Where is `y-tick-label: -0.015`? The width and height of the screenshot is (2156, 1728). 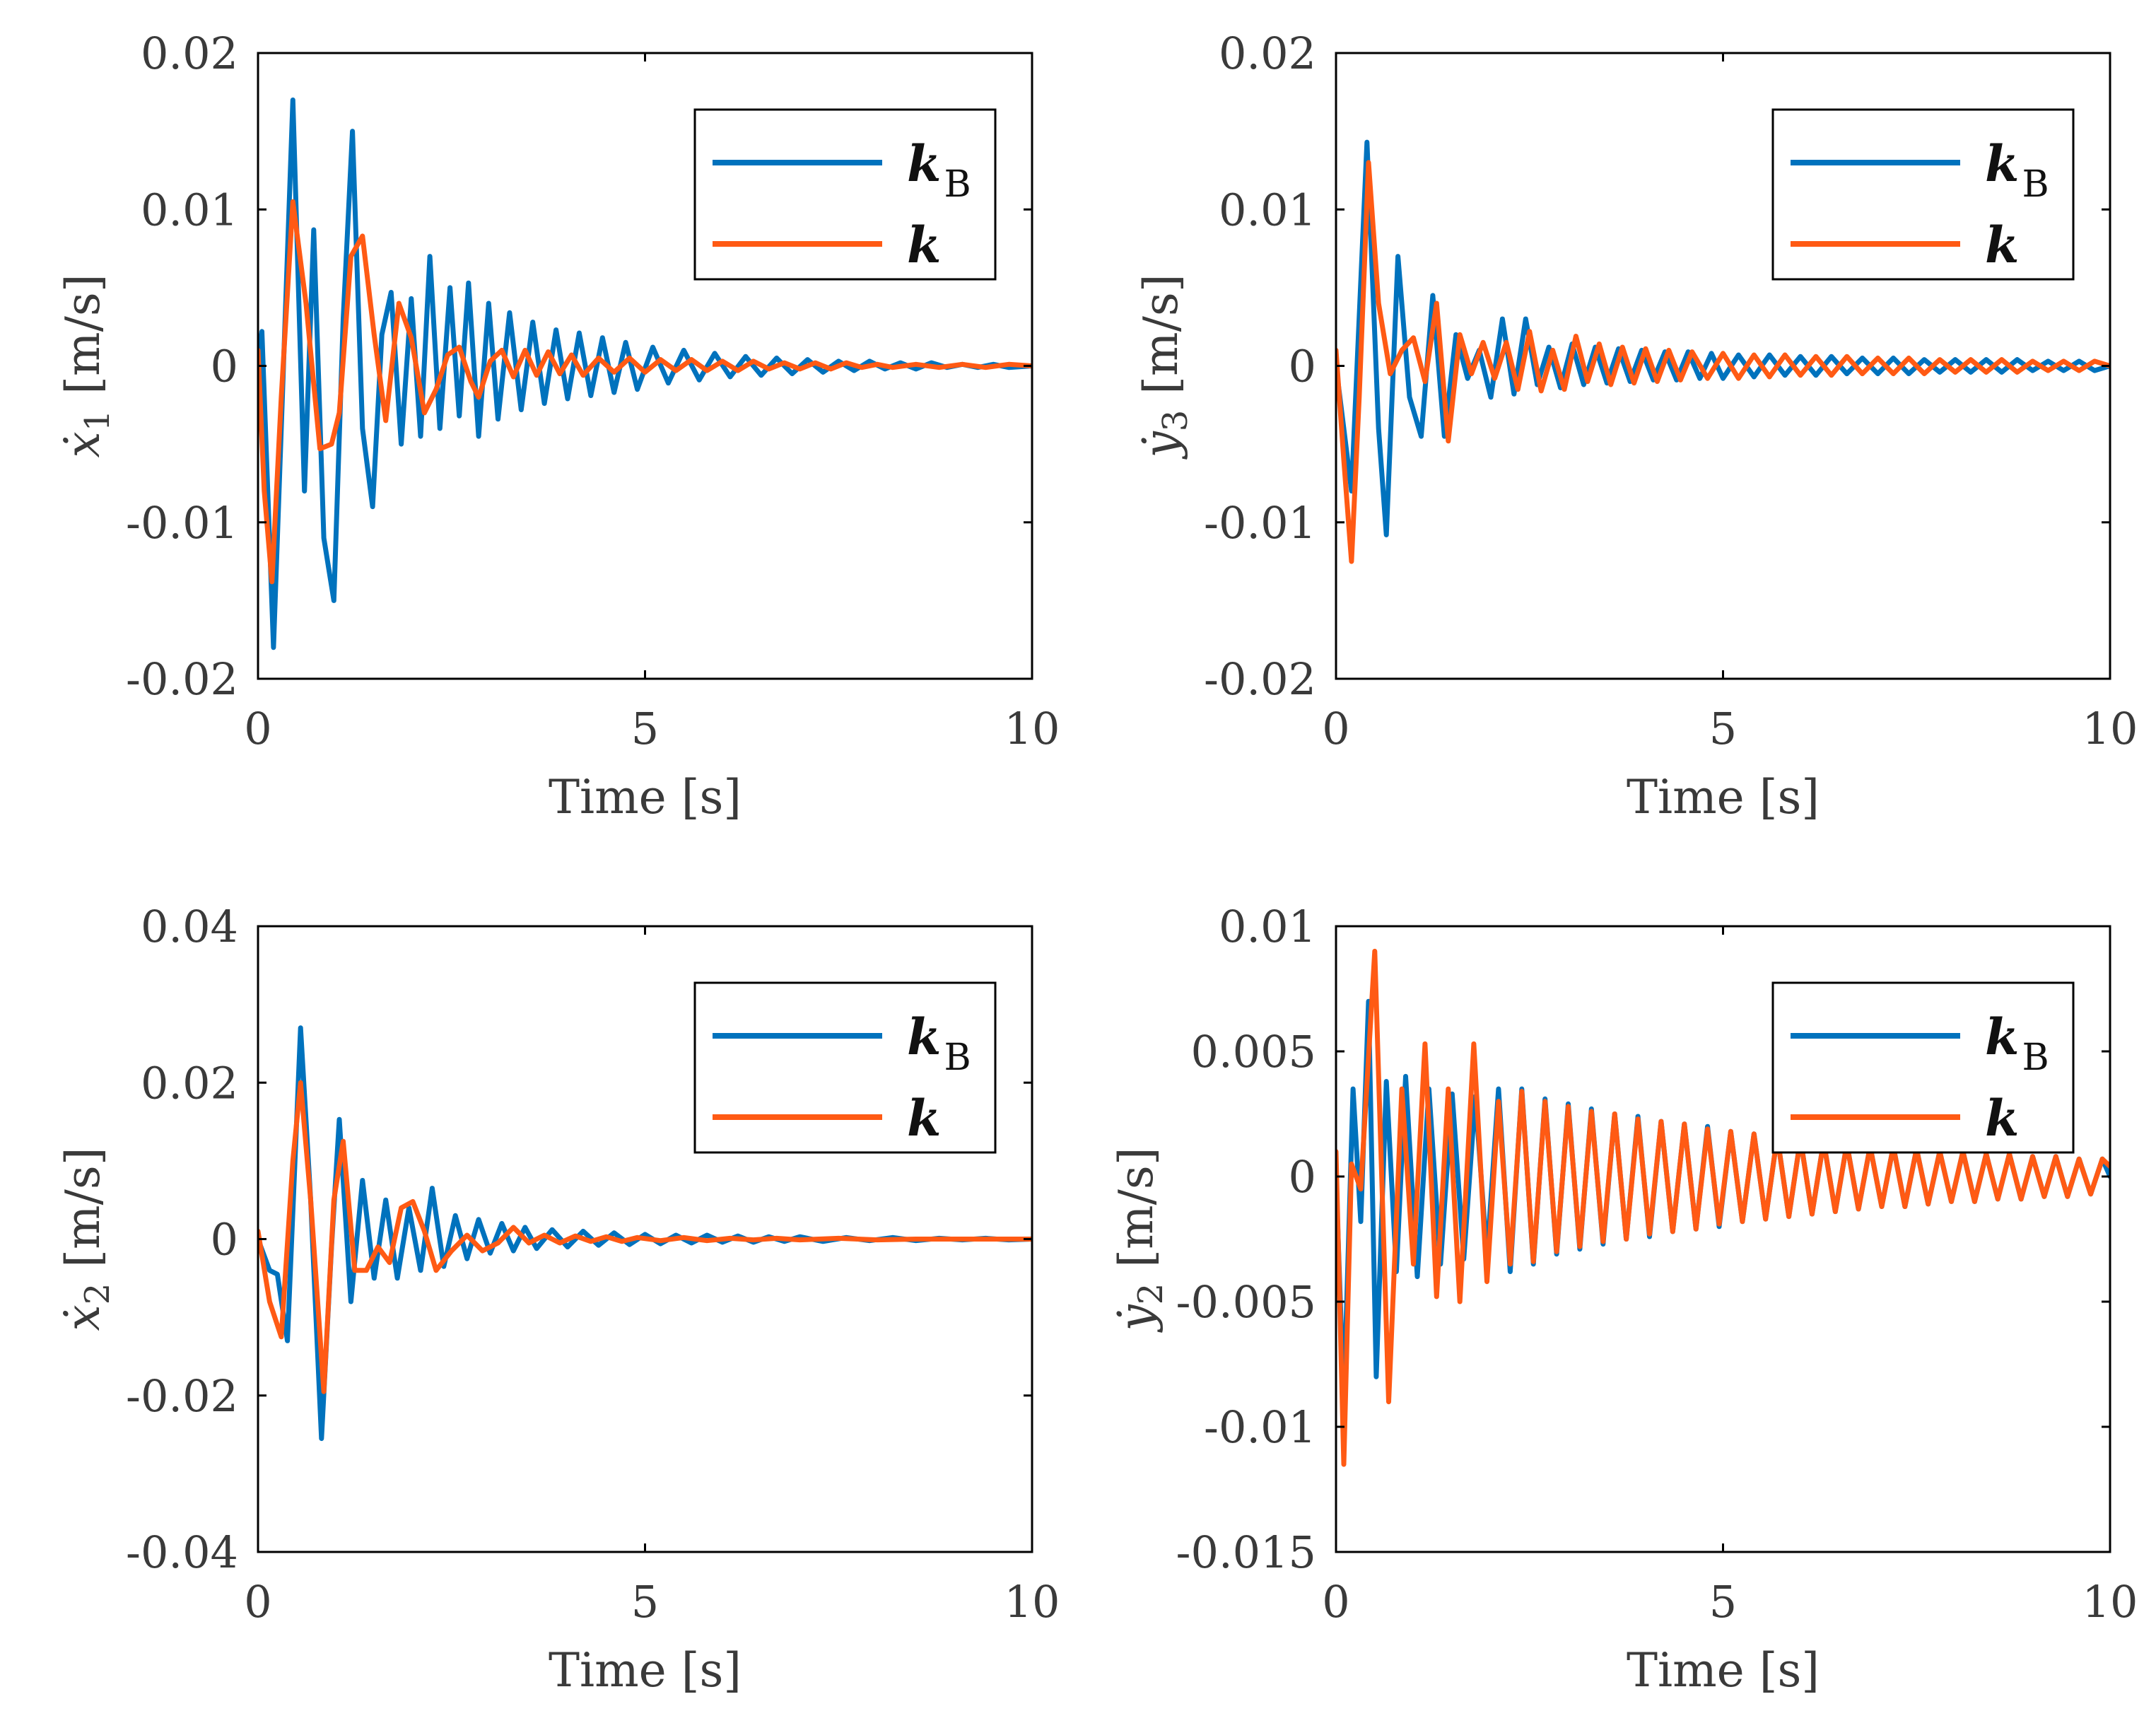
y-tick-label: -0.015 is located at coordinates (1246, 1552).